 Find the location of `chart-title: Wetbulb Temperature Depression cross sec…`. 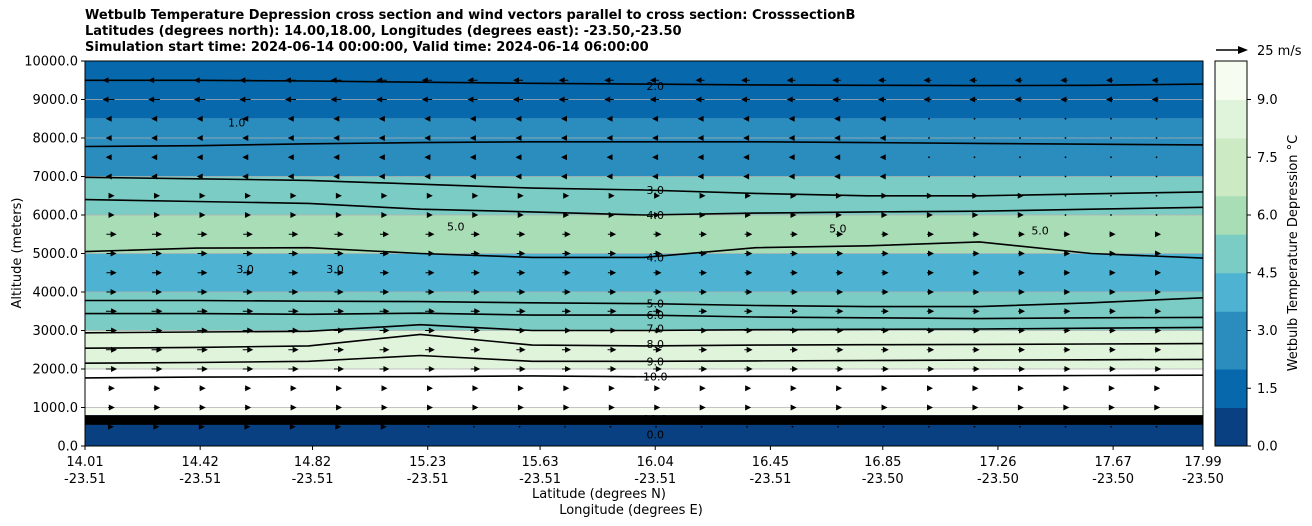

chart-title: Wetbulb Temperature Depression cross sec… is located at coordinates (470, 32).